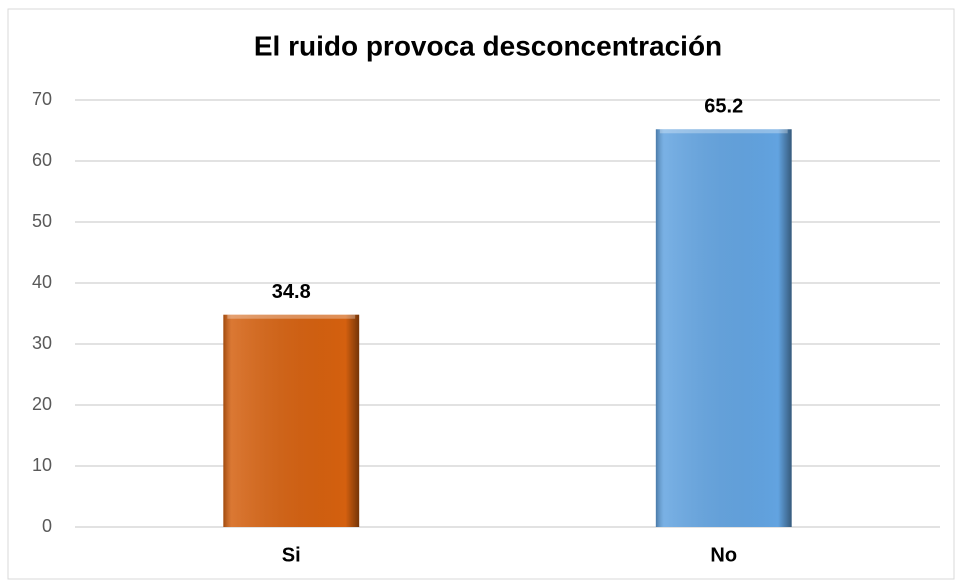 This screenshot has height=580, width=956. I want to click on y-tick-label: 10, so click(42, 465).